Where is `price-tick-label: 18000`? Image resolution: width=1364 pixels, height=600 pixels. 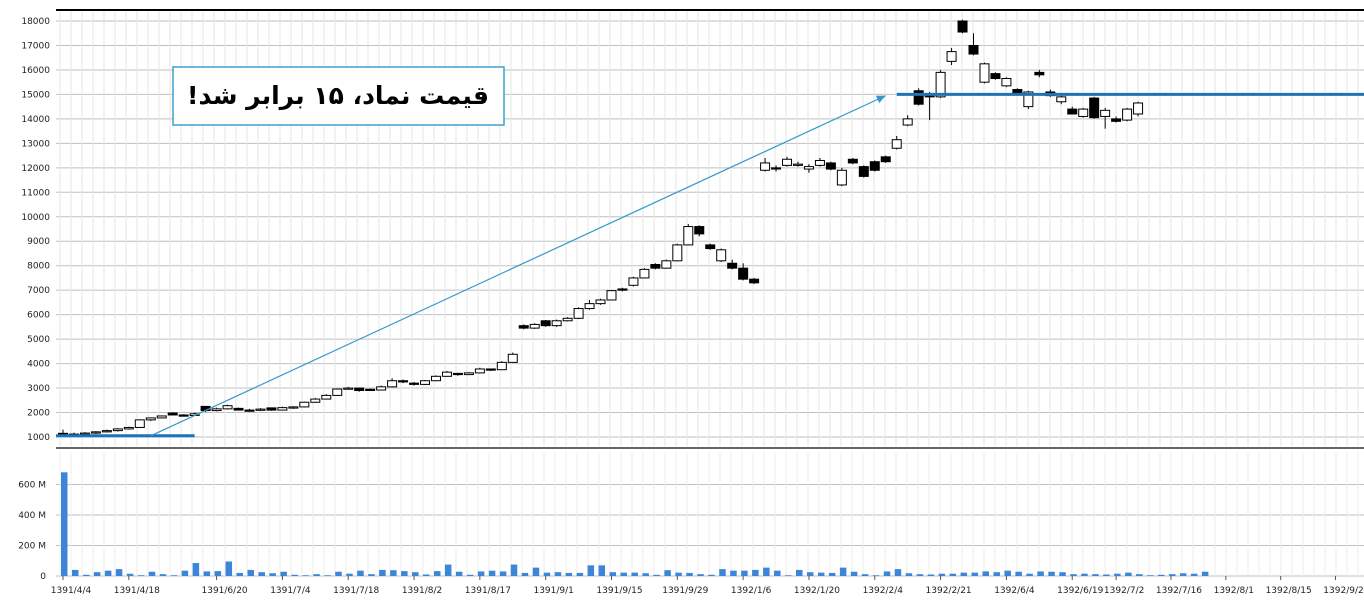 price-tick-label: 18000 is located at coordinates (35, 22).